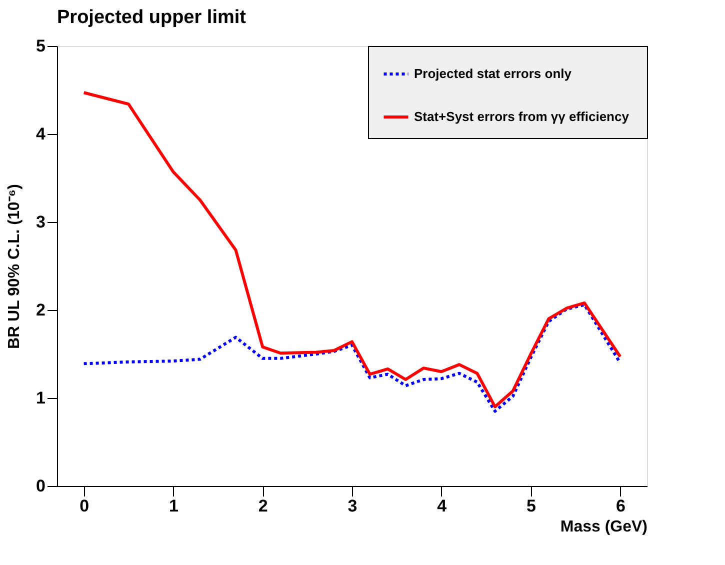  I want to click on y-tick-label: 0, so click(41, 486).